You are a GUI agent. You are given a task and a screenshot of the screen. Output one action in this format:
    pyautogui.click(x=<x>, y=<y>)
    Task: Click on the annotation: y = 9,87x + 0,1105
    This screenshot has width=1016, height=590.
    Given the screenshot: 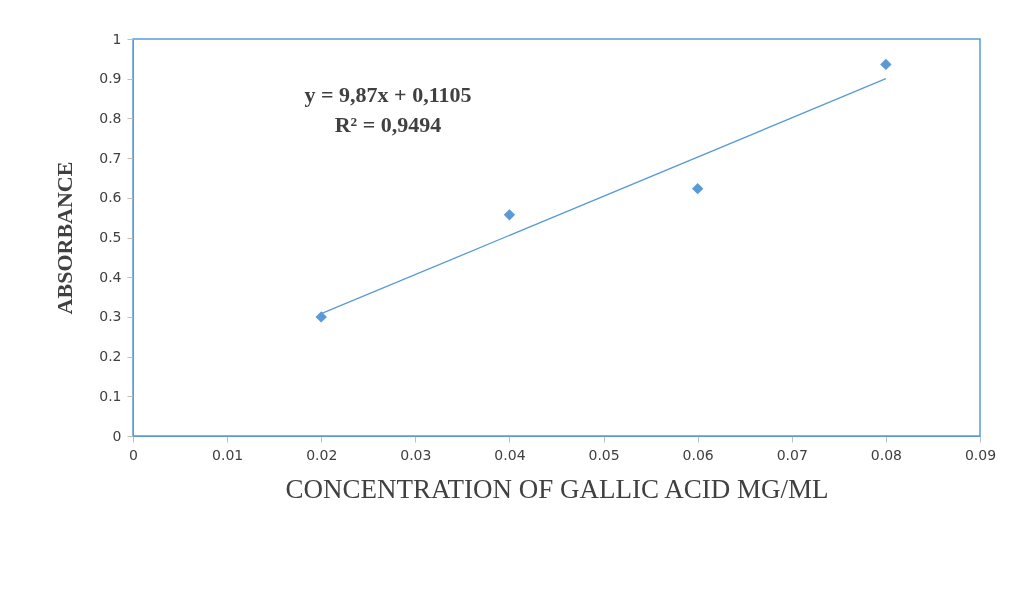 What is the action you would take?
    pyautogui.click(x=388, y=94)
    